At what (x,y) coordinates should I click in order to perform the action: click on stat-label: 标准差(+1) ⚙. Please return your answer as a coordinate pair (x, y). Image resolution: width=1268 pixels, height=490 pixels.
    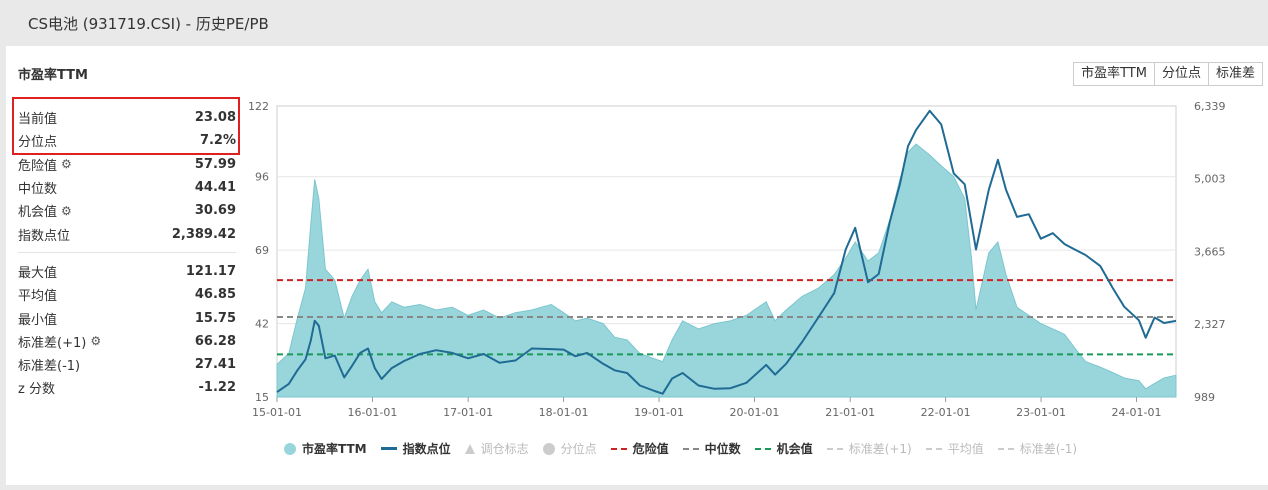
    Looking at the image, I should click on (59, 341).